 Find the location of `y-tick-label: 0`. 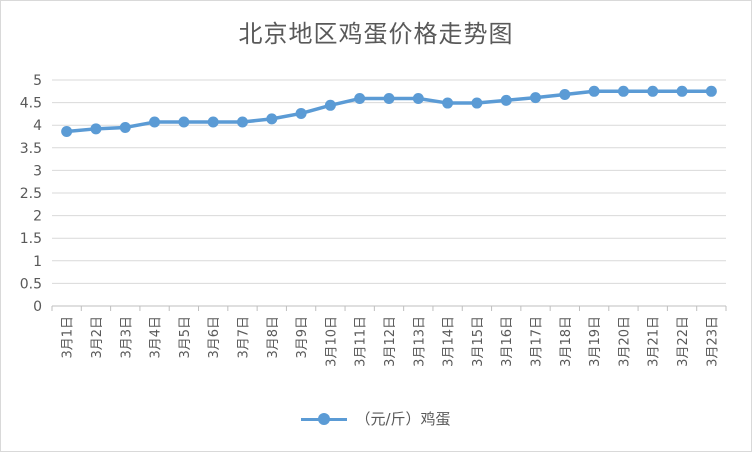

y-tick-label: 0 is located at coordinates (37, 307).